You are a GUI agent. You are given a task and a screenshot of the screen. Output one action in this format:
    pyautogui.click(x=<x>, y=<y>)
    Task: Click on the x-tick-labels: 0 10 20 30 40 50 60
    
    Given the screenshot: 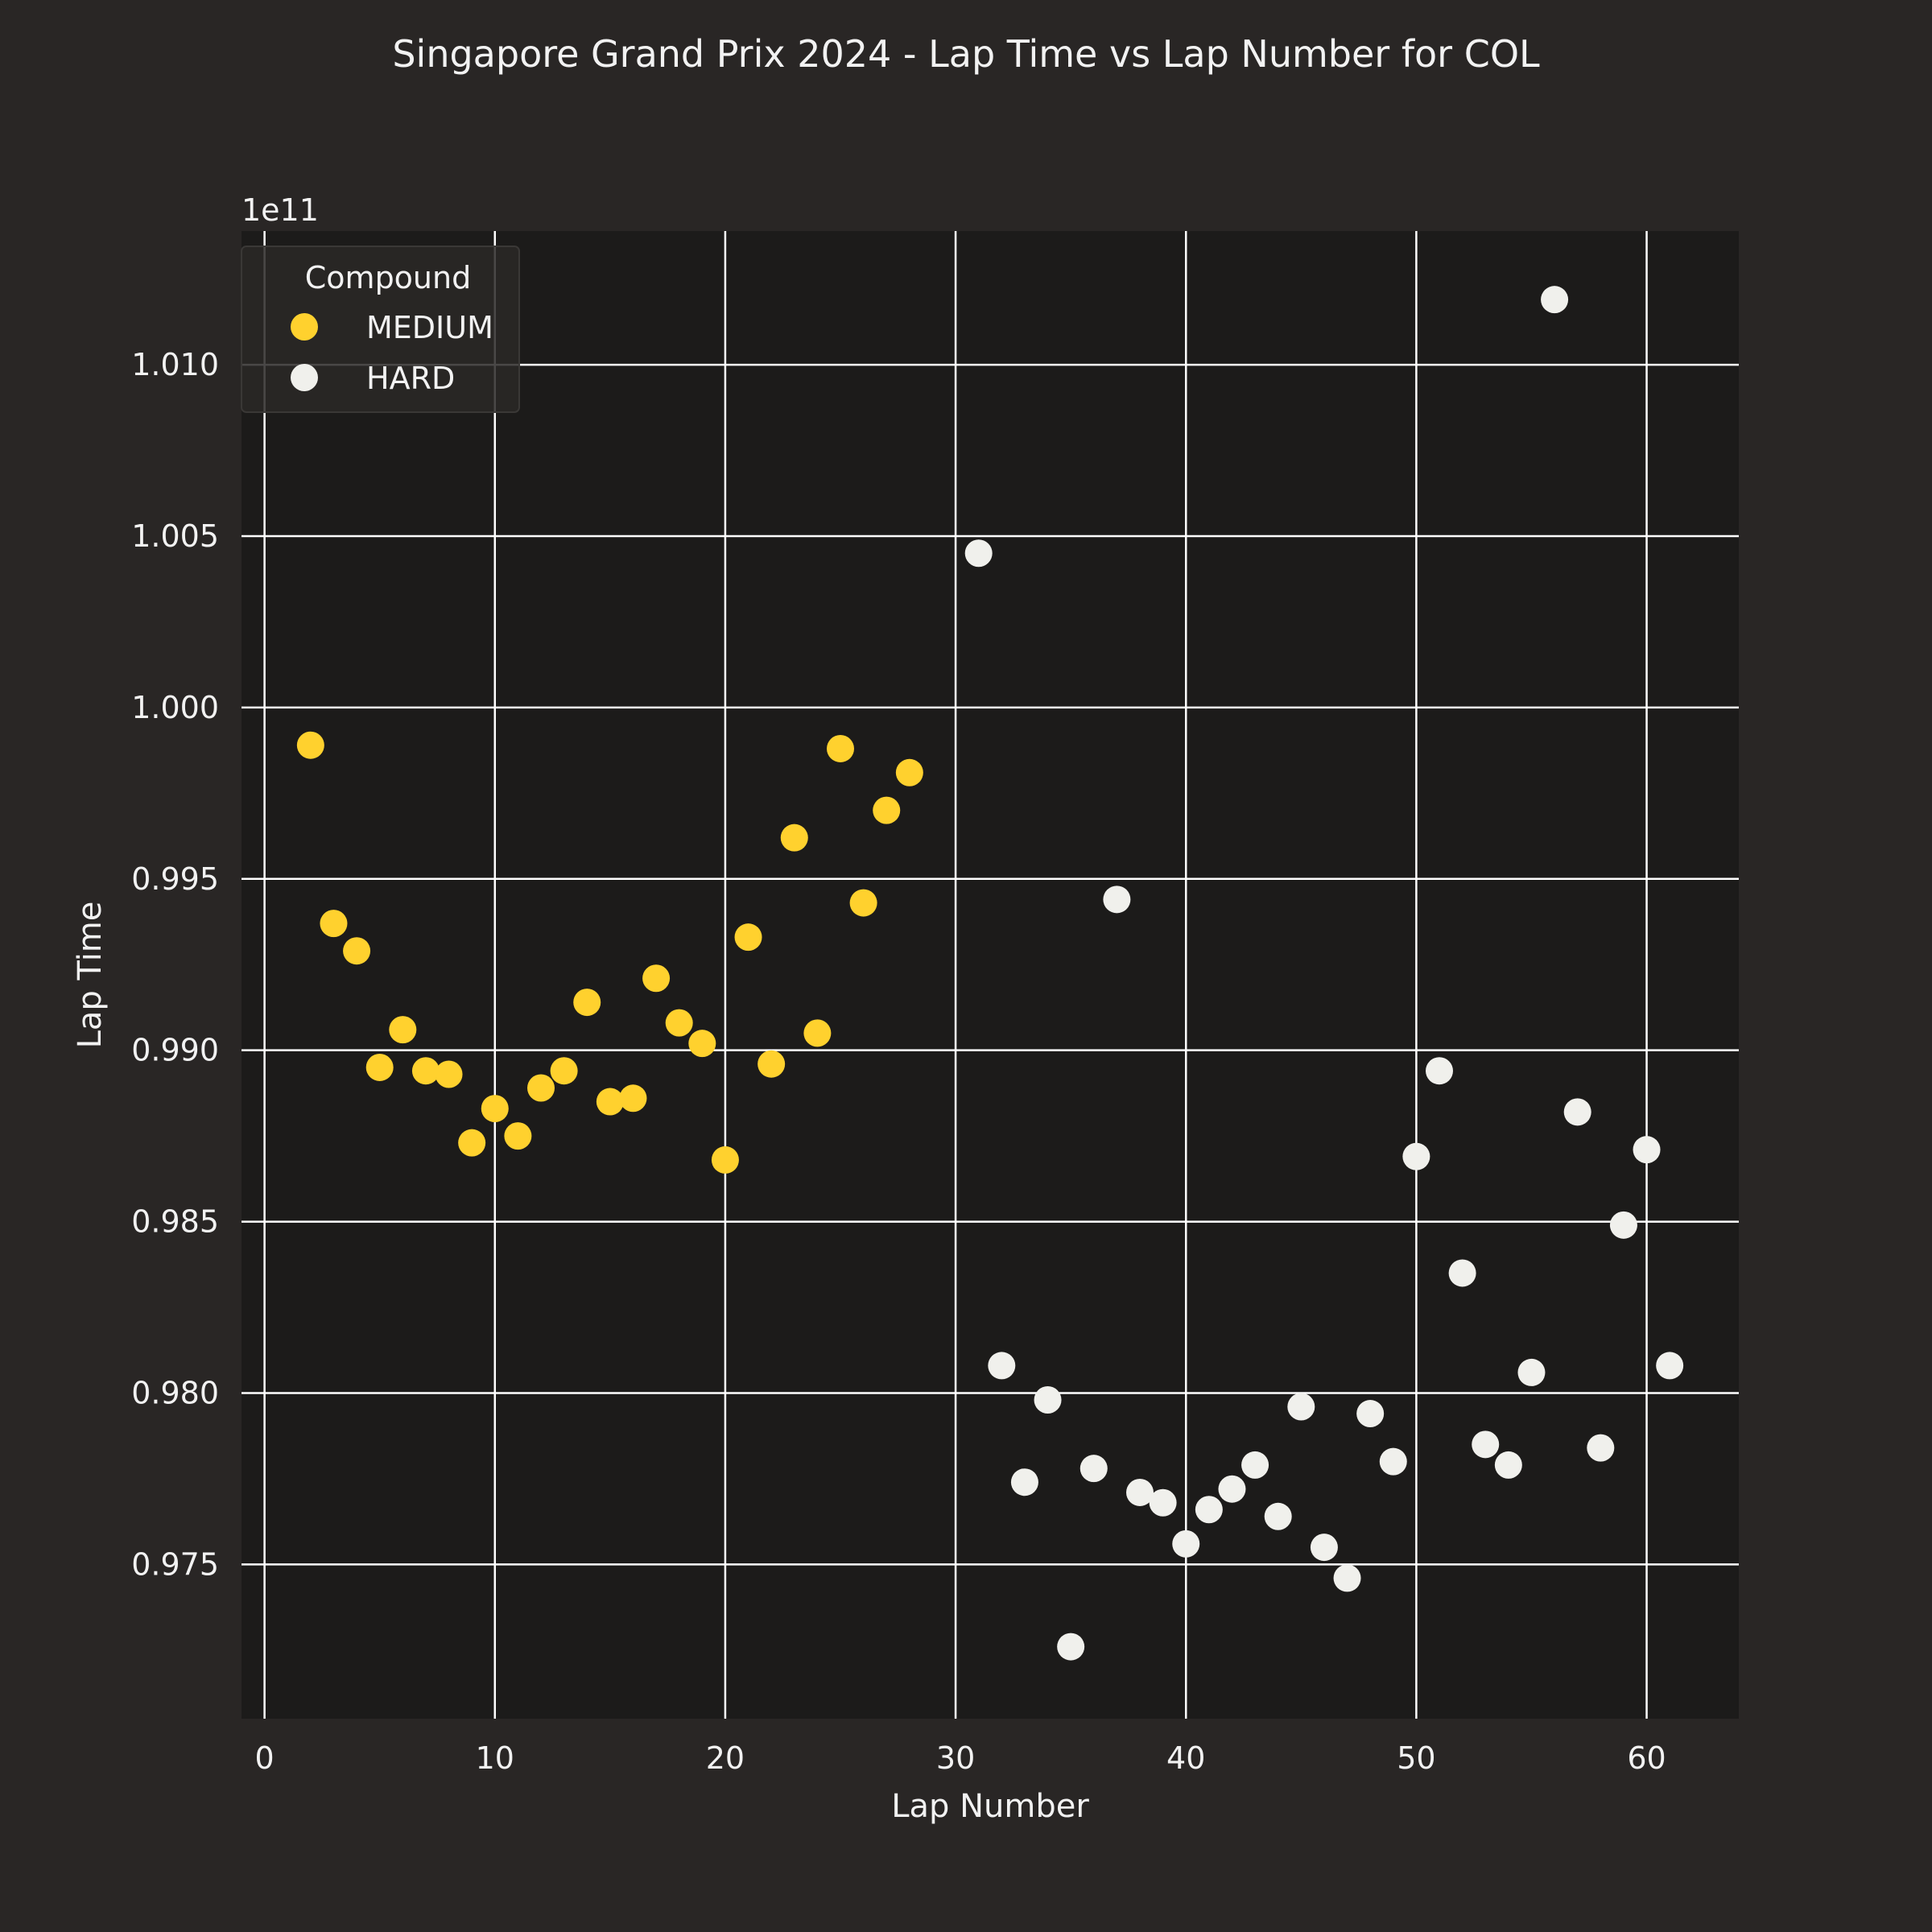 What is the action you would take?
    pyautogui.click(x=960, y=1758)
    